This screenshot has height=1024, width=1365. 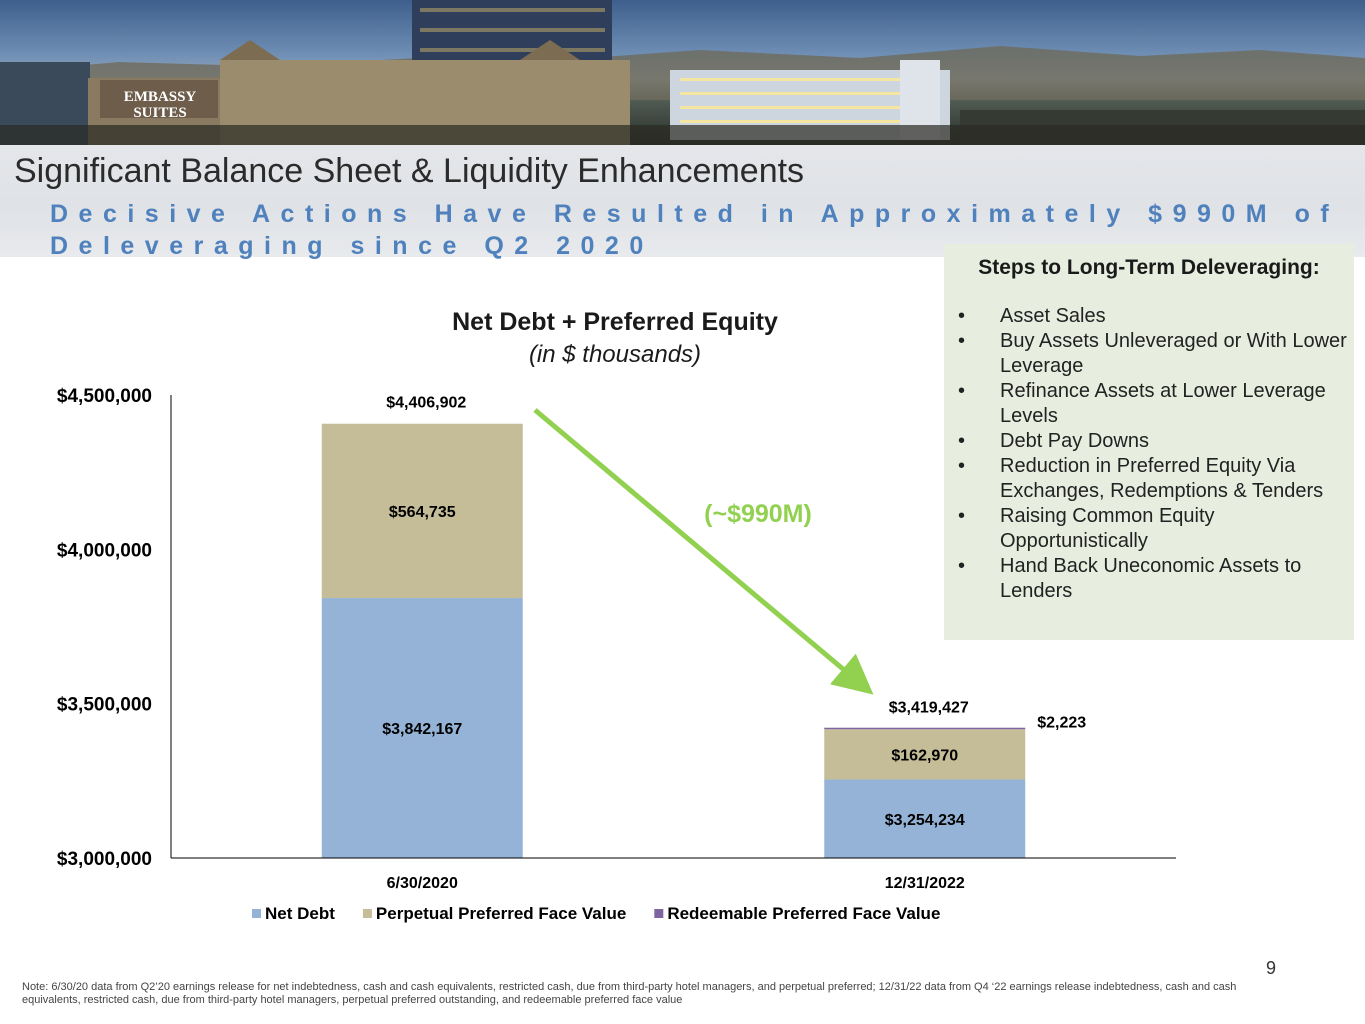 I want to click on y-tick-label: $3,000,000, so click(x=104, y=859).